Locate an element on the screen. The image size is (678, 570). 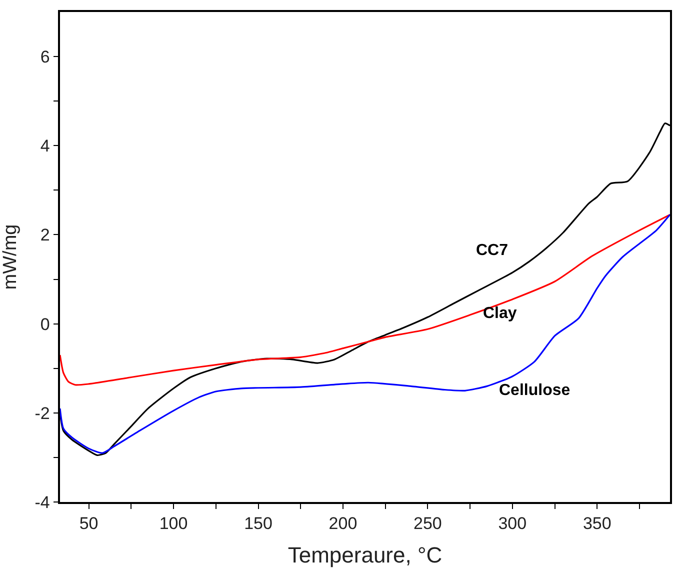
y-axis-title: mW/mg is located at coordinates (10, 257).